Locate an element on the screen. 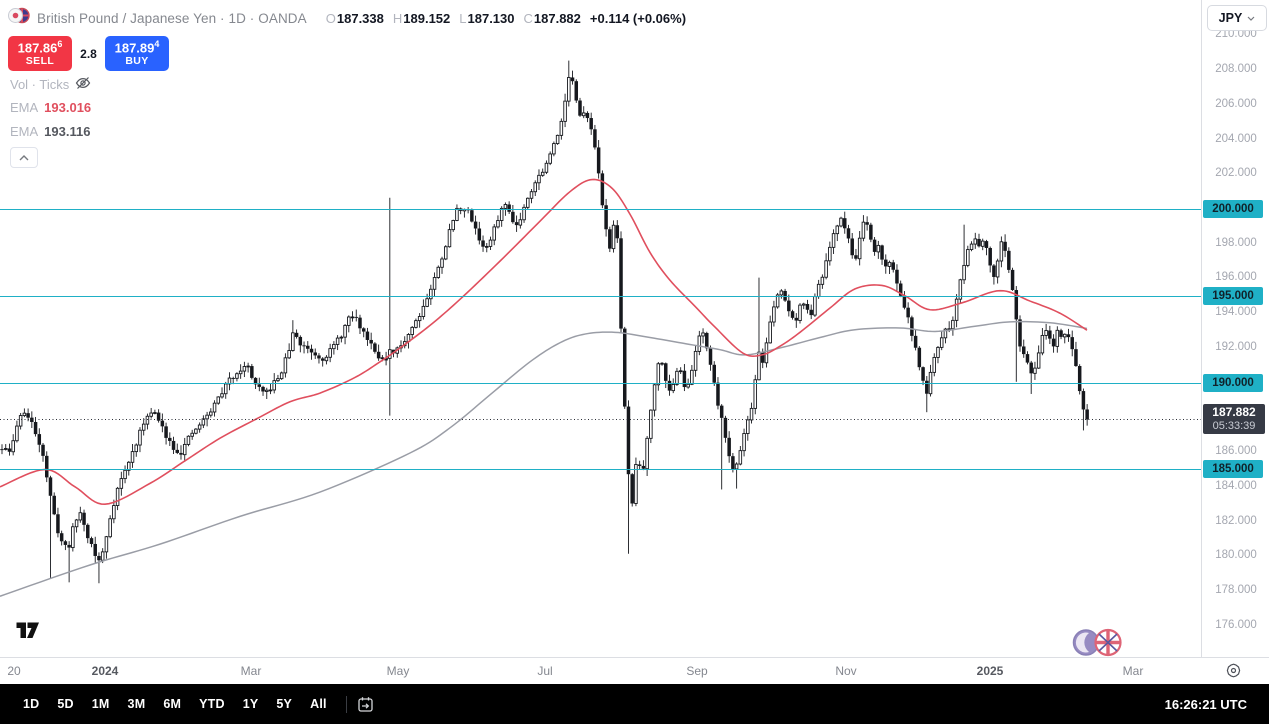 The image size is (1269, 724). symbol-pair-logo is located at coordinates (19, 18).